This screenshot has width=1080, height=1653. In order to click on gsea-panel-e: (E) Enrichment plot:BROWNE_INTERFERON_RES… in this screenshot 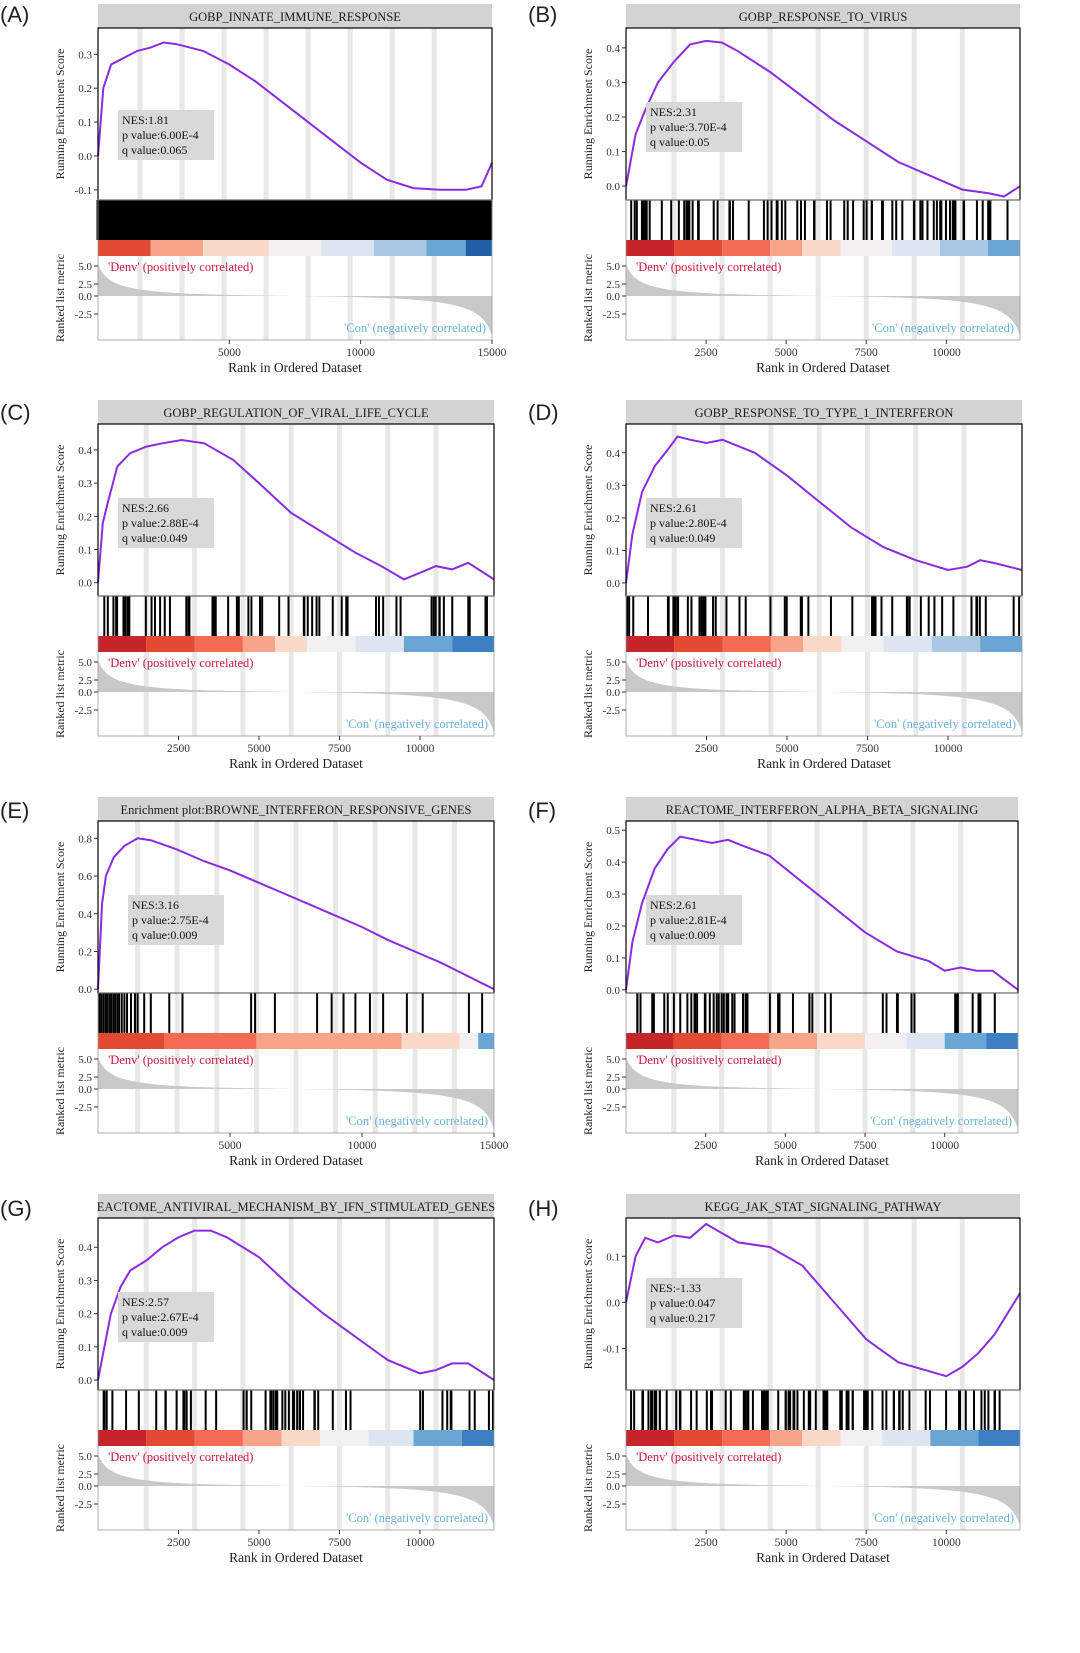, I will do `click(254, 982)`.